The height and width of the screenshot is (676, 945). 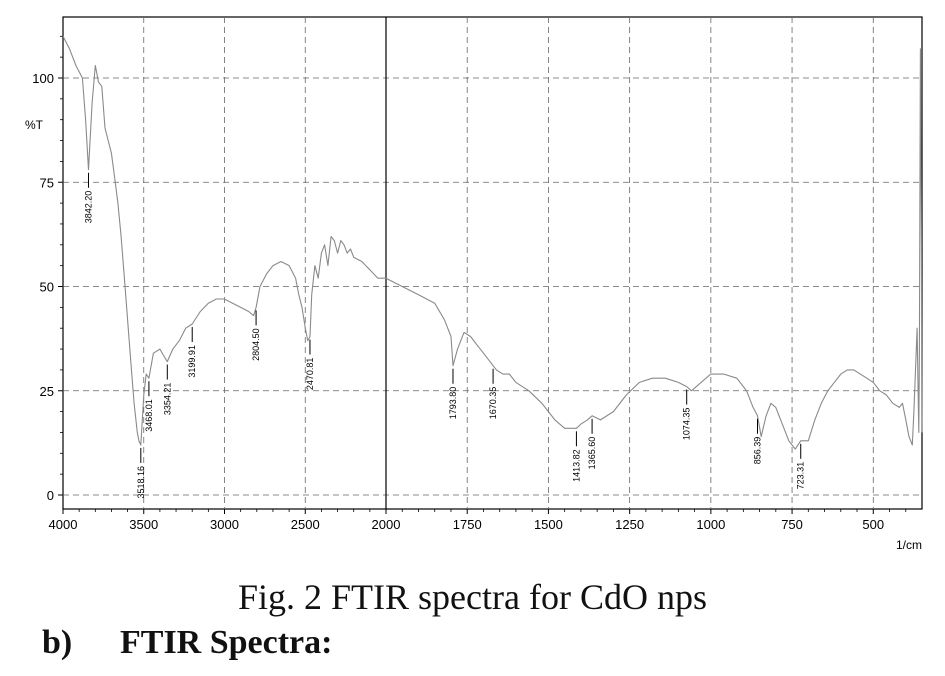 I want to click on y-tick-label: 50, so click(x=47, y=287).